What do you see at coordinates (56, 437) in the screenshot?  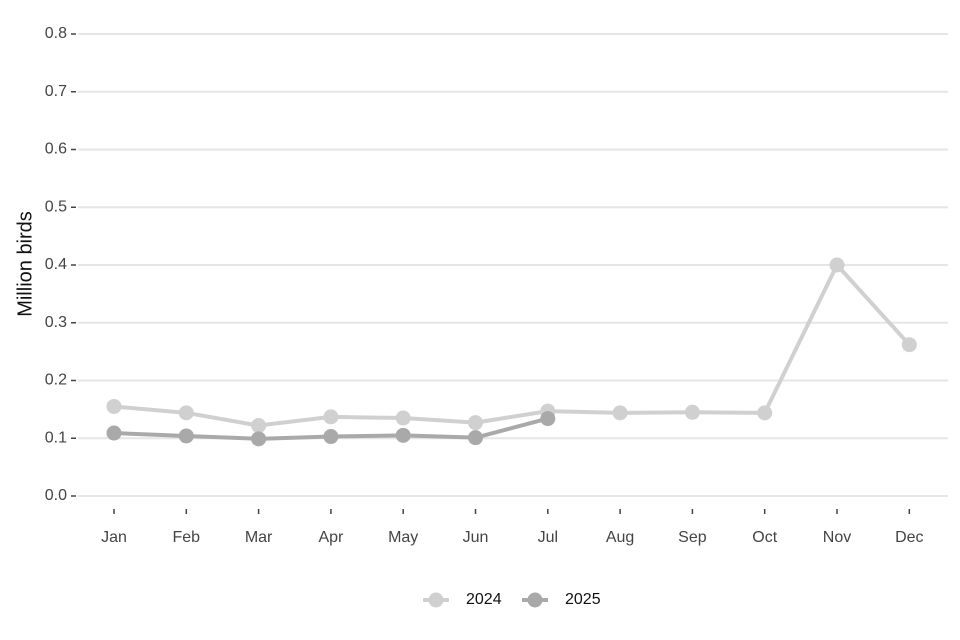 I see `y-tick-label: 0.1` at bounding box center [56, 437].